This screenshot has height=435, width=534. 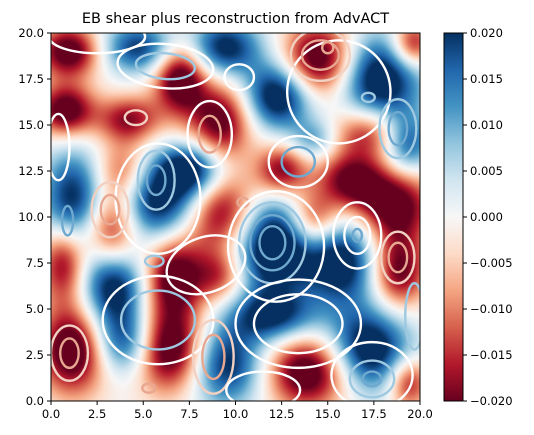 What do you see at coordinates (31, 171) in the screenshot?
I see `y-tick-label: 12.5` at bounding box center [31, 171].